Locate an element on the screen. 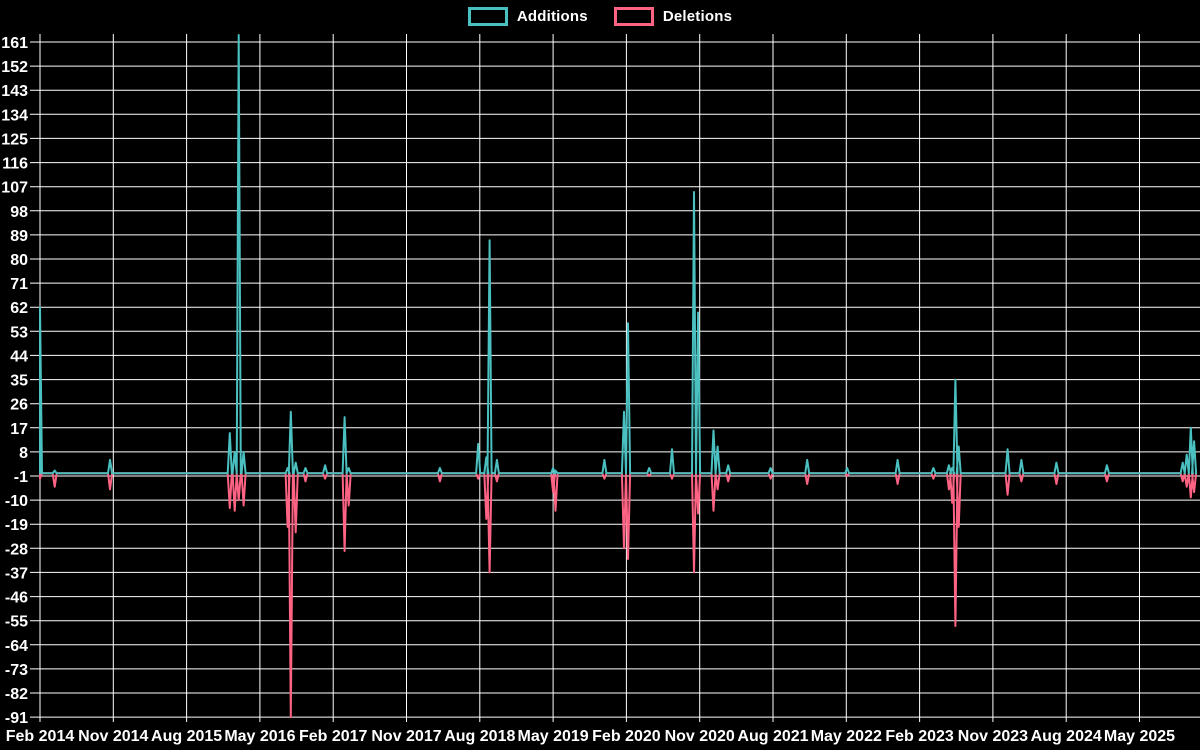  y-tick-label: -10 is located at coordinates (16, 501).